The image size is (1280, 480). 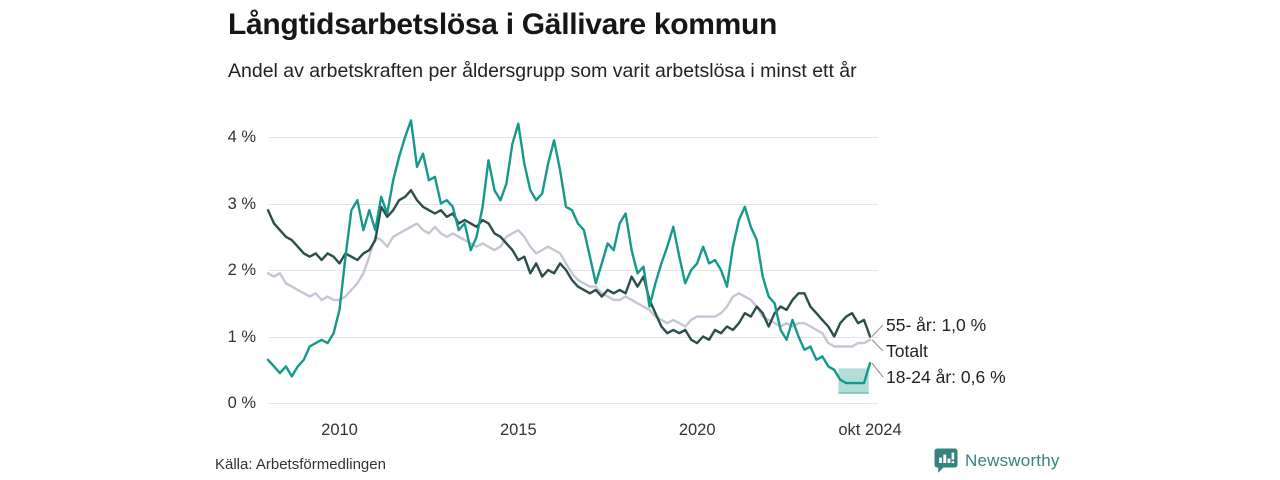 What do you see at coordinates (300, 464) in the screenshot?
I see `source-note: Källa: Arbetsförmedlingen` at bounding box center [300, 464].